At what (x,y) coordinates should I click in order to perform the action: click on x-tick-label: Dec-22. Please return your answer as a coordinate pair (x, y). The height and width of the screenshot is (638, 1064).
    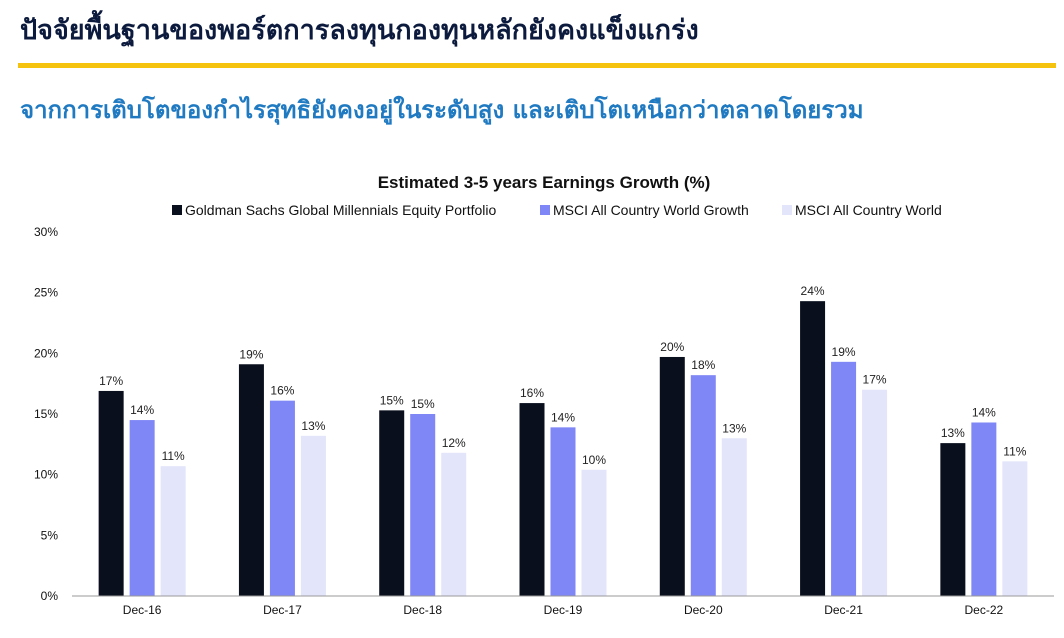
    Looking at the image, I should click on (984, 610).